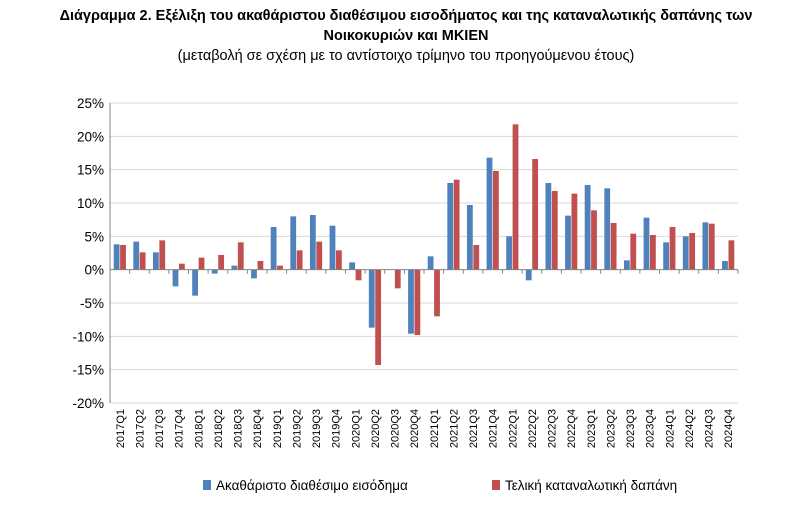  What do you see at coordinates (312, 485) in the screenshot?
I see `legend-income-label: Ακαθάριστο διαθέσιμο εισόδημα` at bounding box center [312, 485].